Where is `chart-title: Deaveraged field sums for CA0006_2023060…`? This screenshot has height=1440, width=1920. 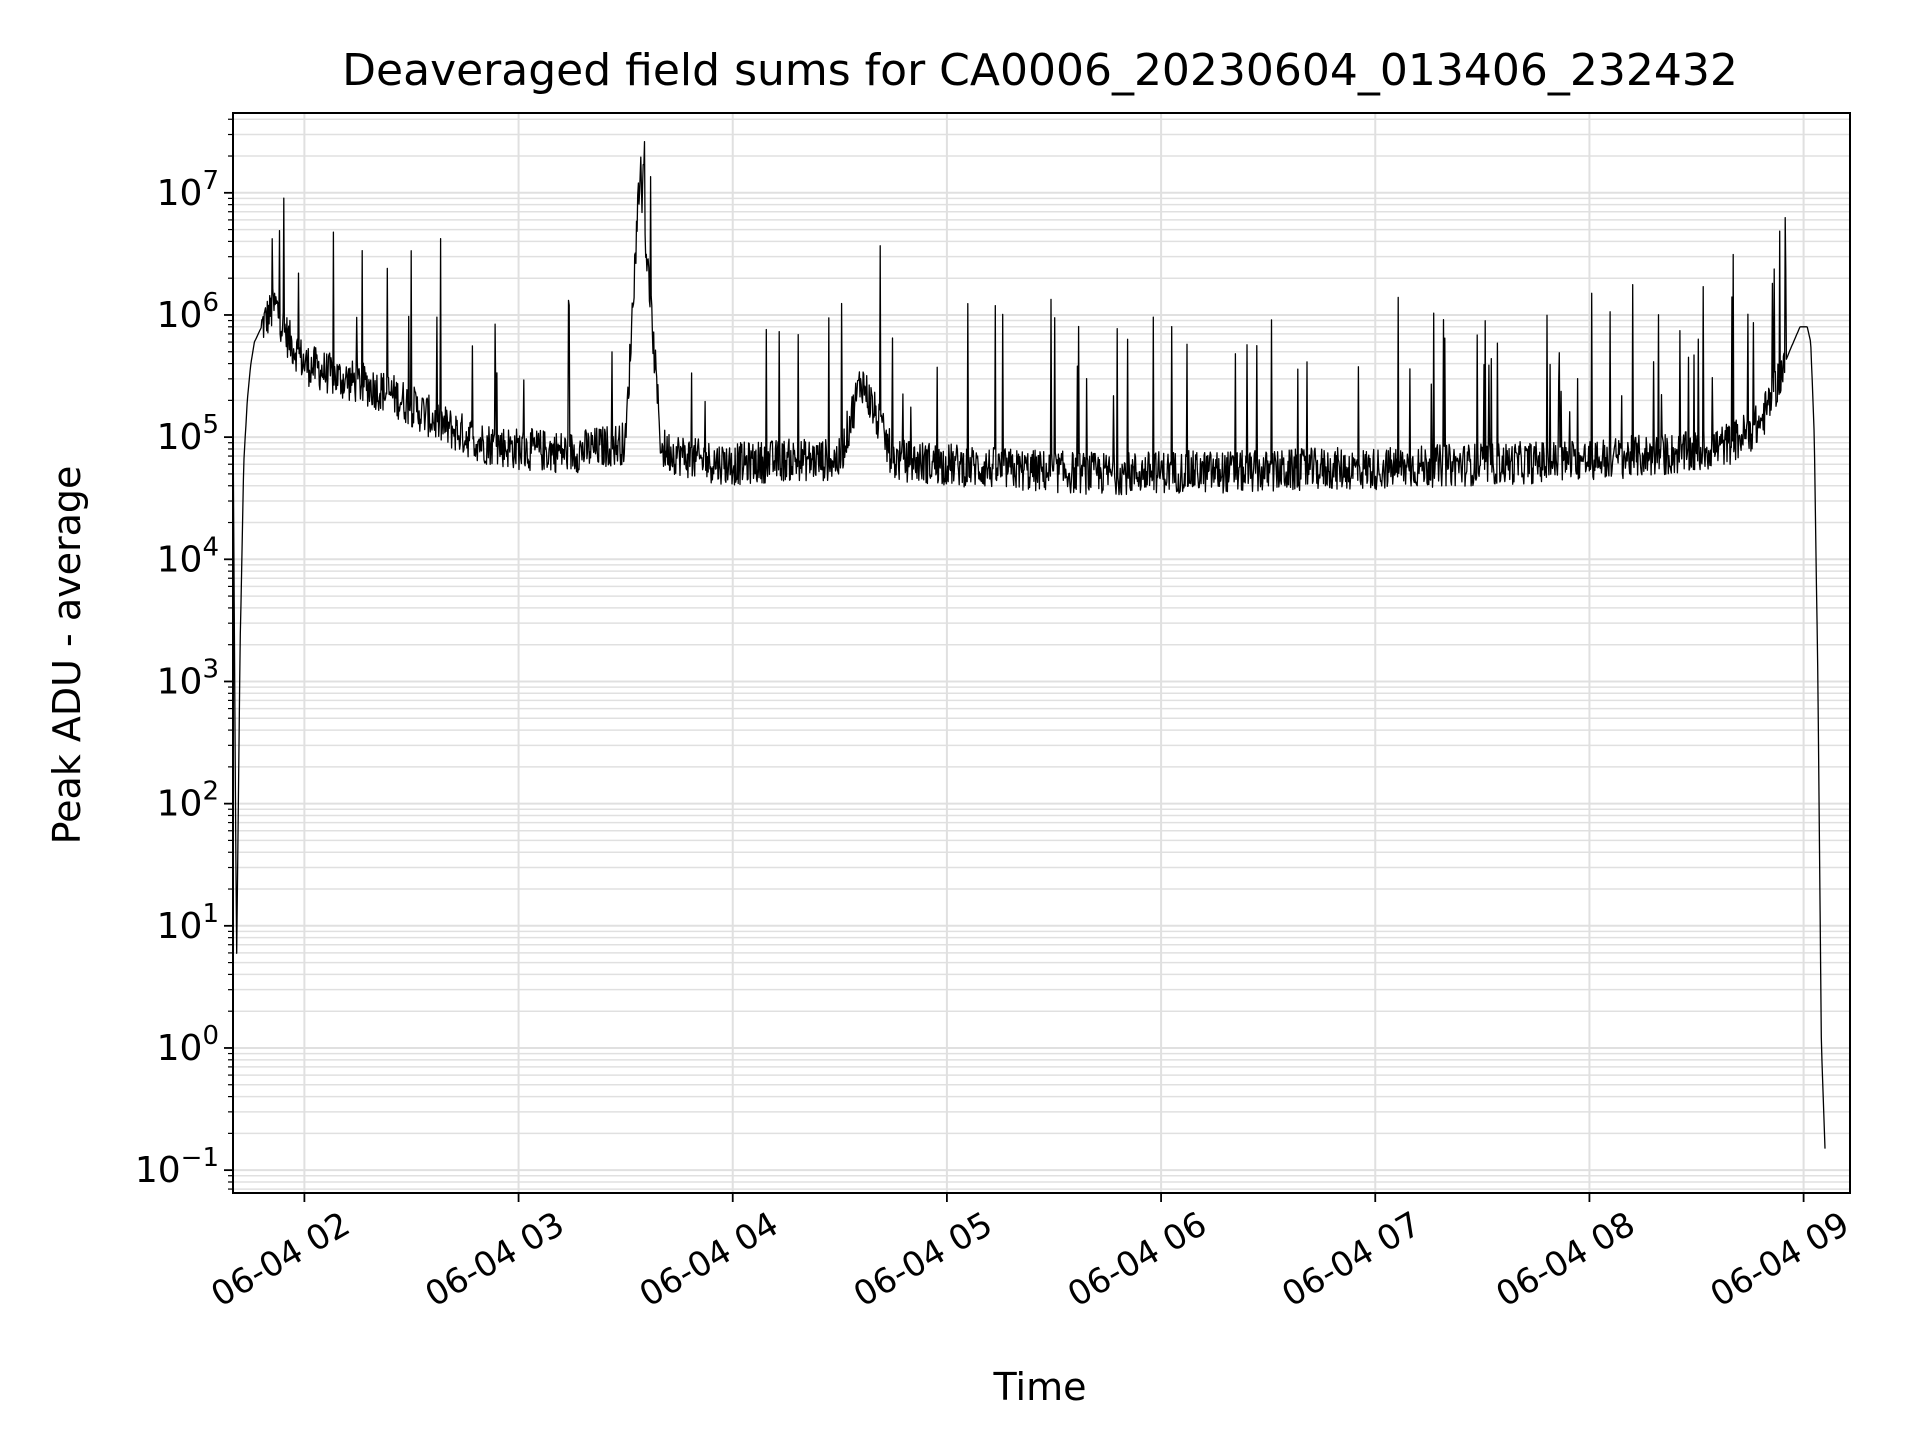 chart-title: Deaveraged field sums for CA0006_2023060… is located at coordinates (1040, 70).